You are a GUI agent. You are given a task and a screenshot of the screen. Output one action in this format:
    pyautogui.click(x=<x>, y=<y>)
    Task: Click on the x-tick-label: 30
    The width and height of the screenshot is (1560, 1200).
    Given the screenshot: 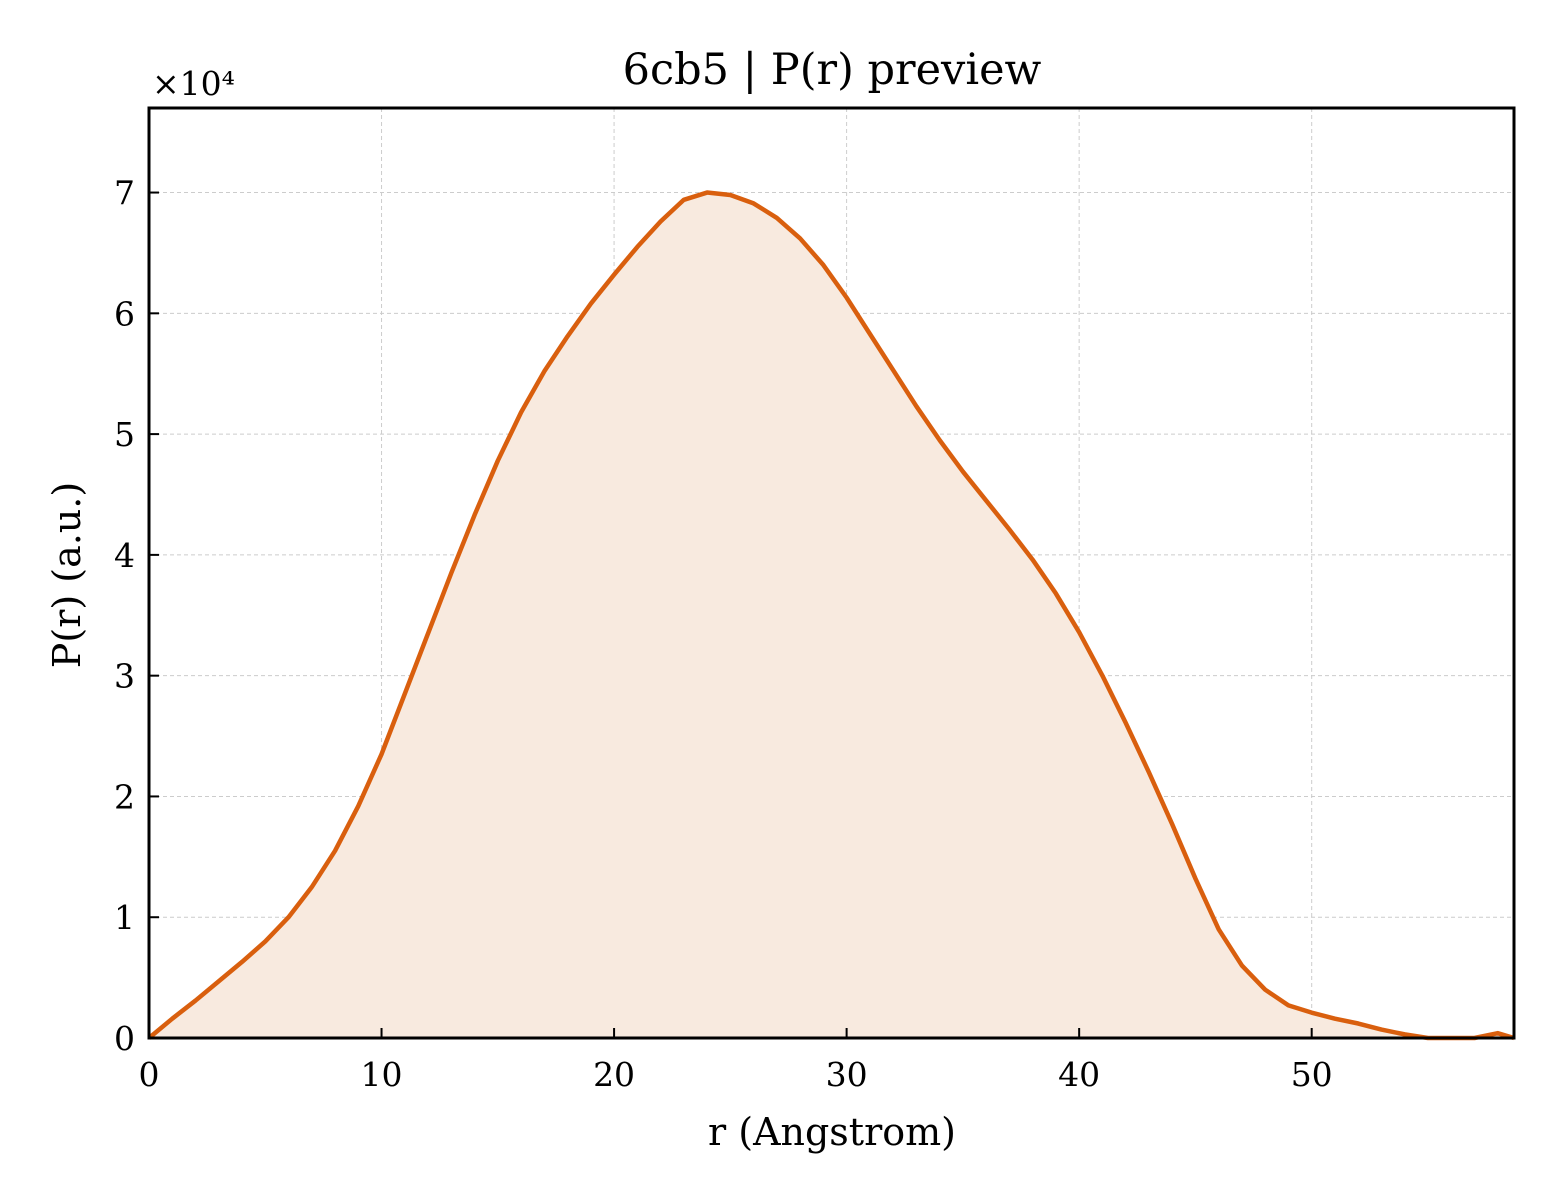 What is the action you would take?
    pyautogui.click(x=847, y=1074)
    